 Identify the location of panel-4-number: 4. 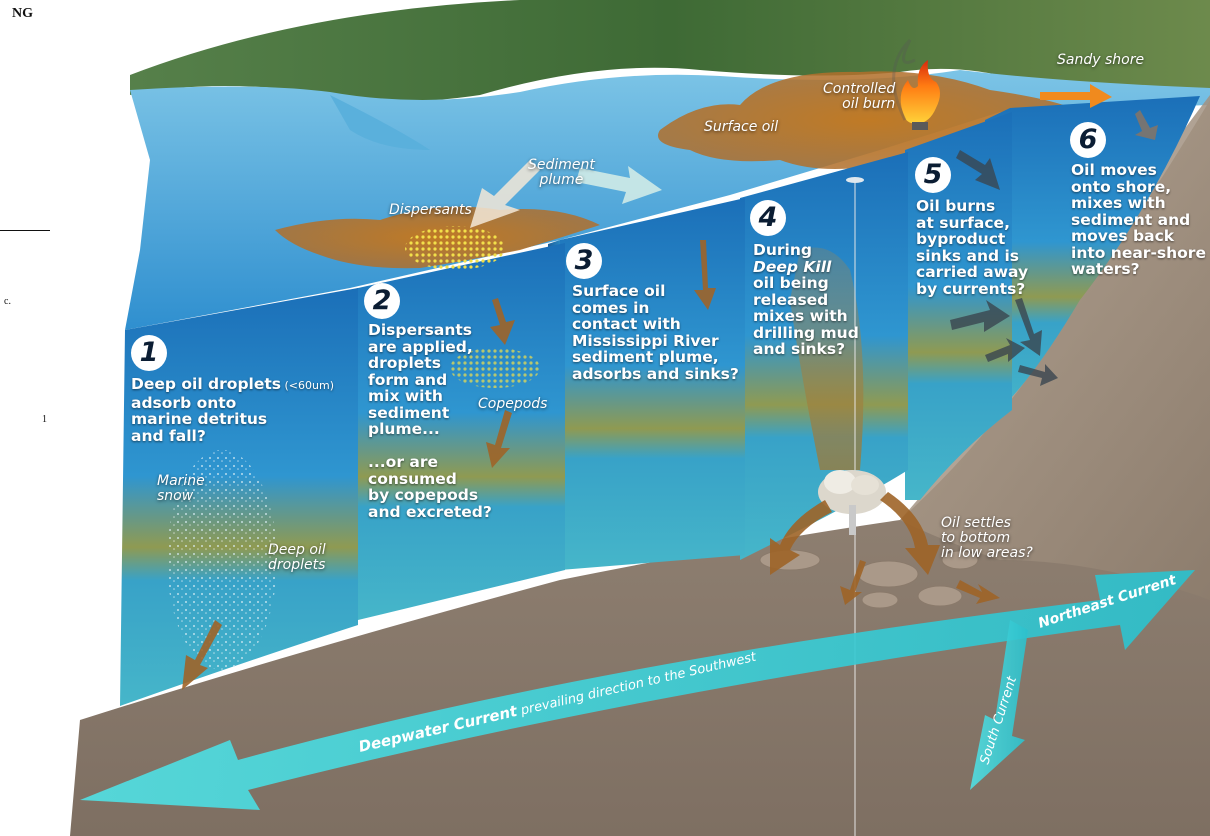
(768, 218).